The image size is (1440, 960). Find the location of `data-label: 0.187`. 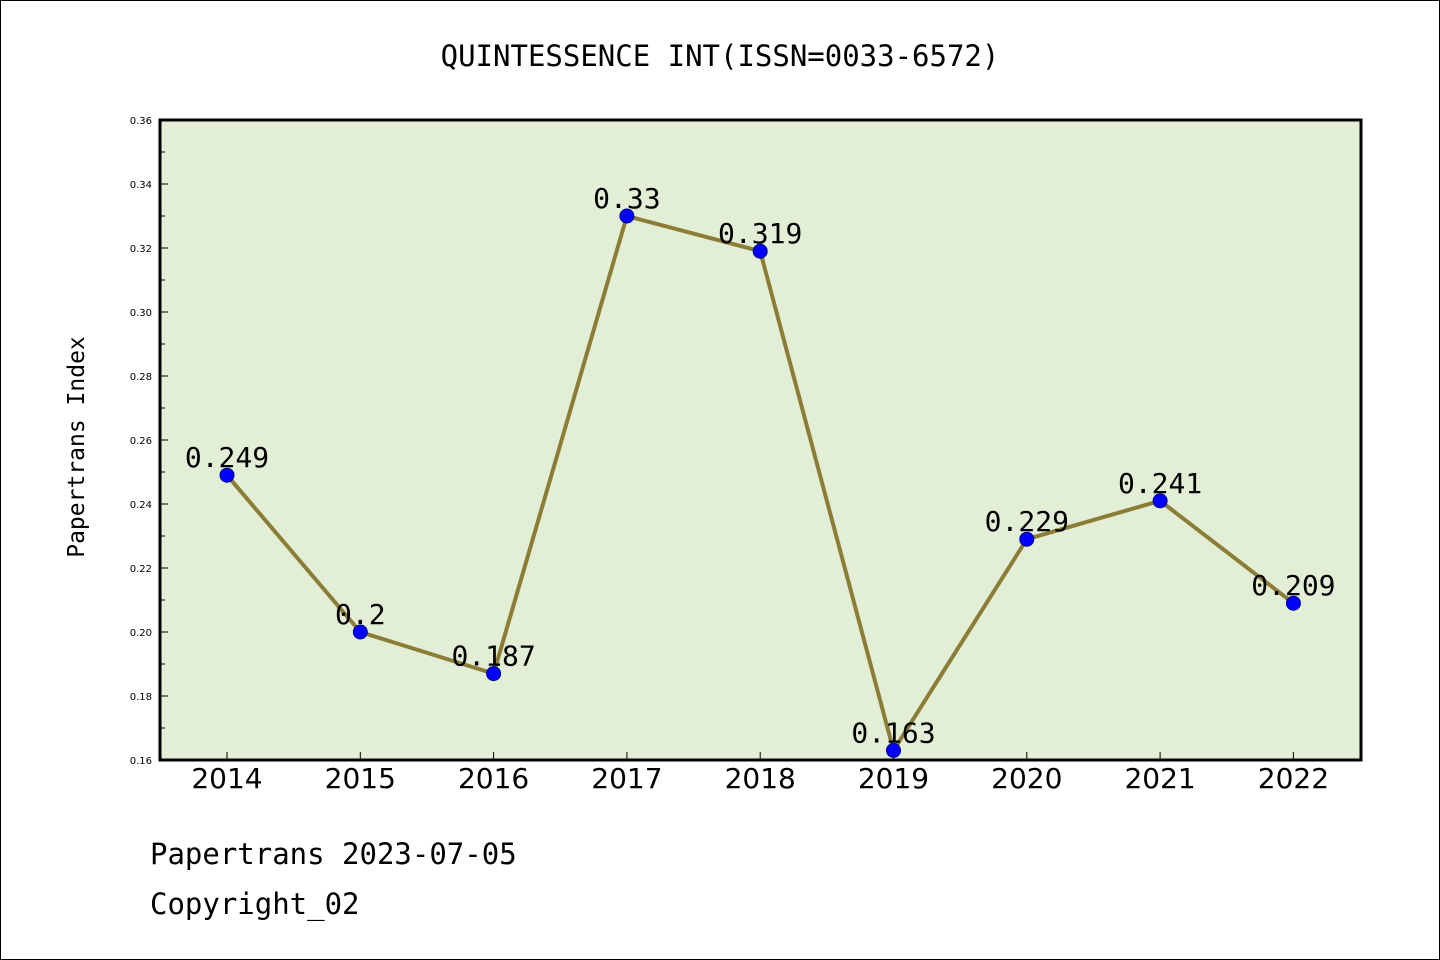

data-label: 0.187 is located at coordinates (493, 656).